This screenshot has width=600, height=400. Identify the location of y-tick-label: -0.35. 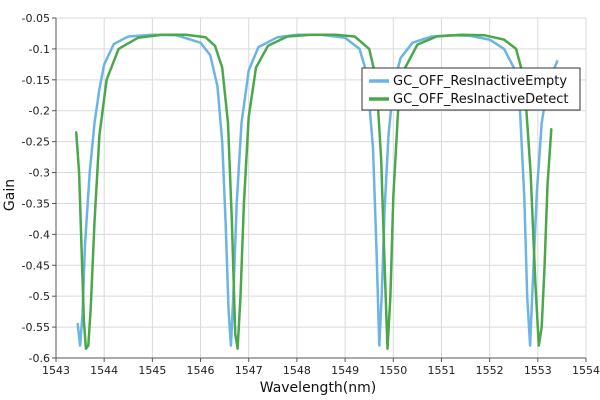
(36, 203).